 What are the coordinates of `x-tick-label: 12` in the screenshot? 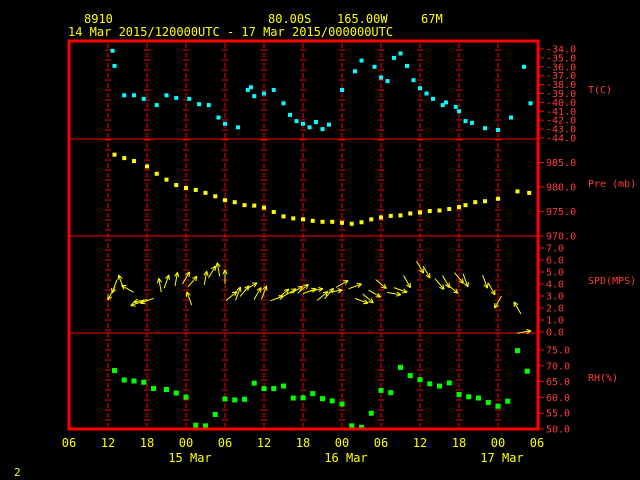 It's located at (420, 443).